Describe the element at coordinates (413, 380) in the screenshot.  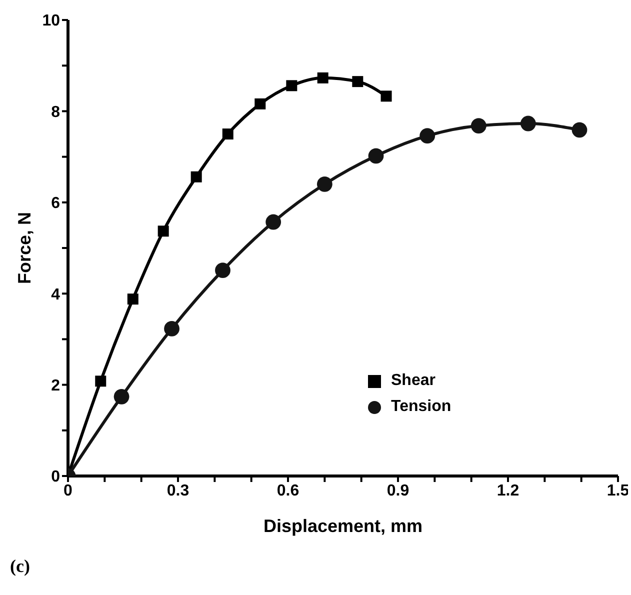
I see `legend-label: Shear` at that location.